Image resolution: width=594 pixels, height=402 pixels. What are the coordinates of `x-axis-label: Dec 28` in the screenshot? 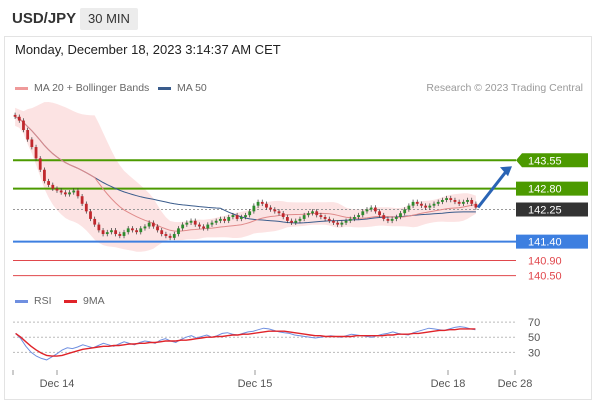 It's located at (515, 384).